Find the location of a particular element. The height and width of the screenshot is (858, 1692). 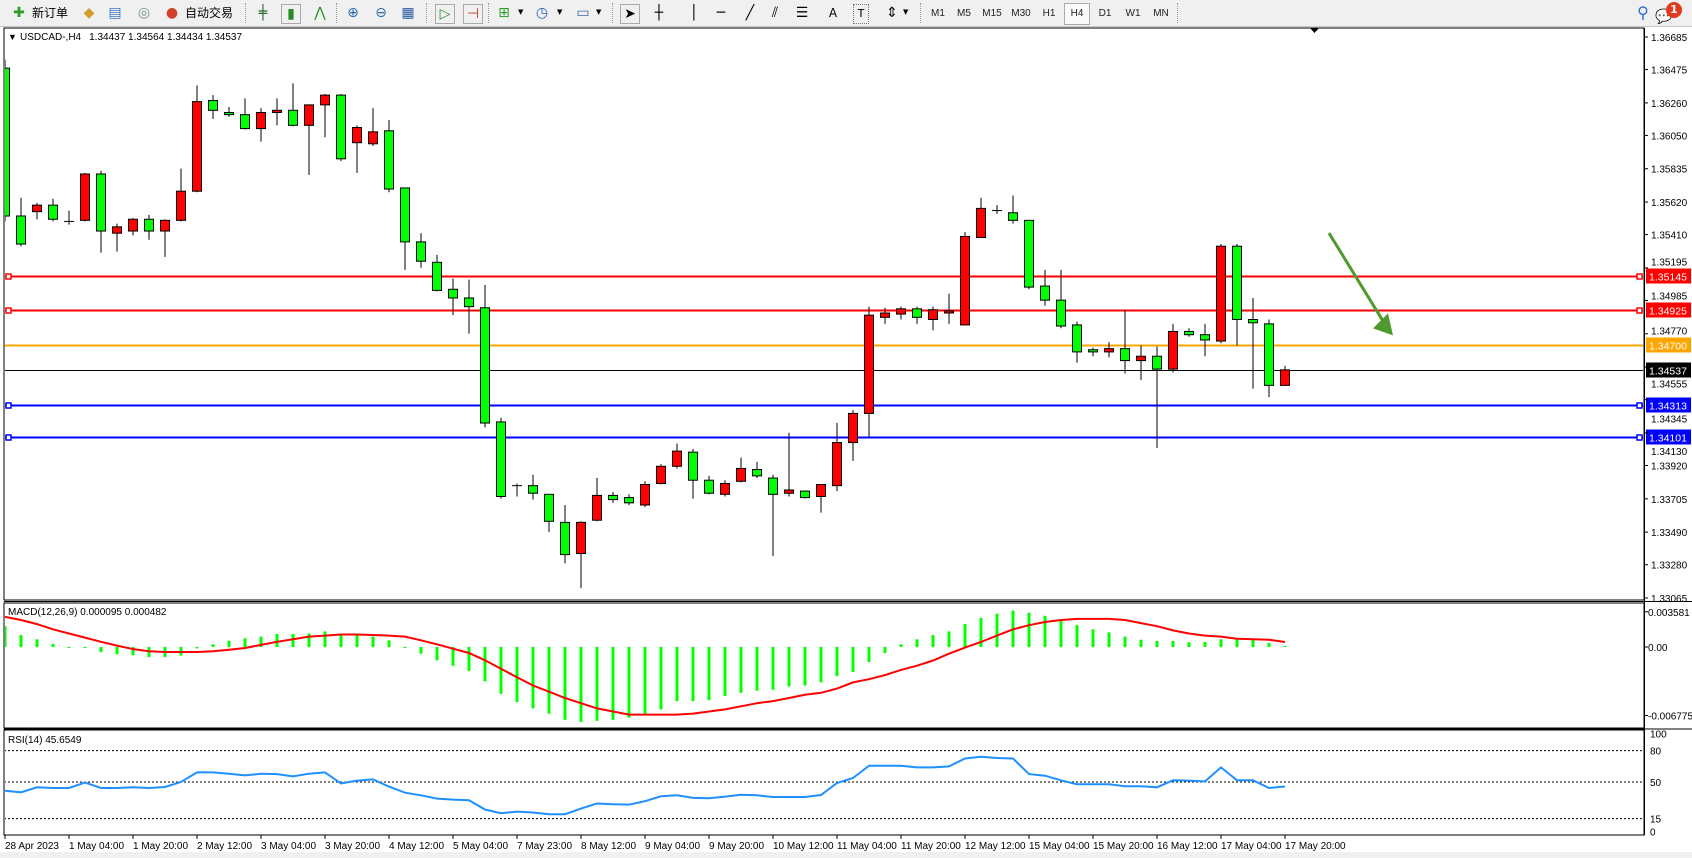

bar-chart-icon: ╪ is located at coordinates (263, 13).